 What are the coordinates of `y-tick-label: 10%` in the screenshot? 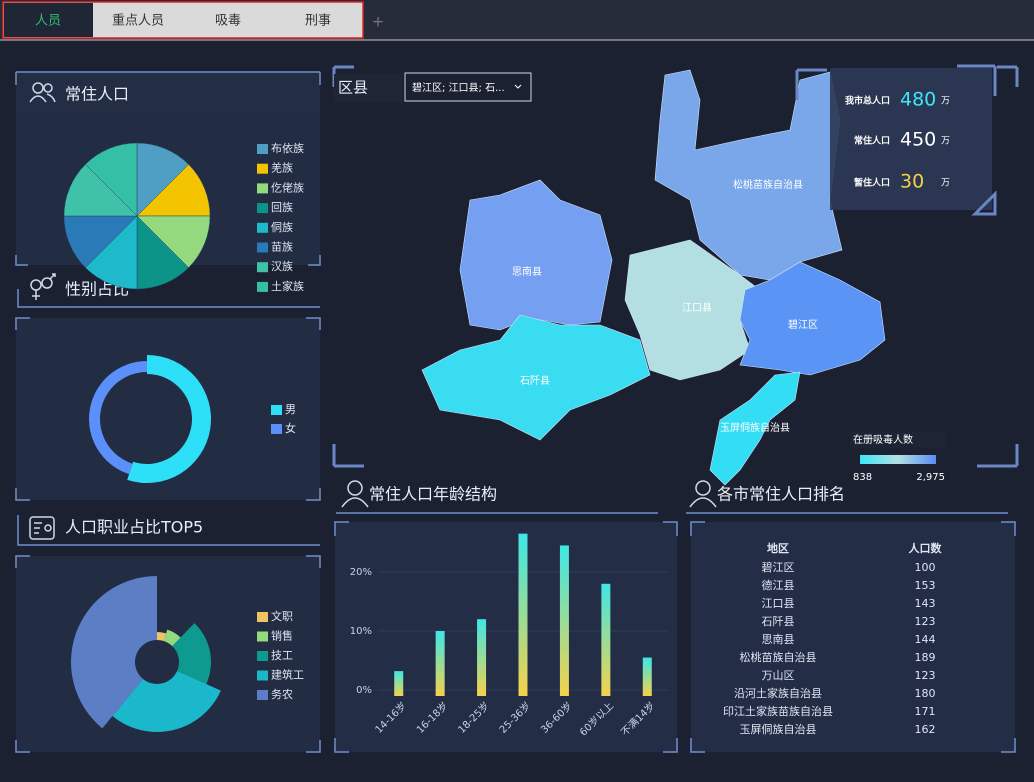 It's located at (361, 631).